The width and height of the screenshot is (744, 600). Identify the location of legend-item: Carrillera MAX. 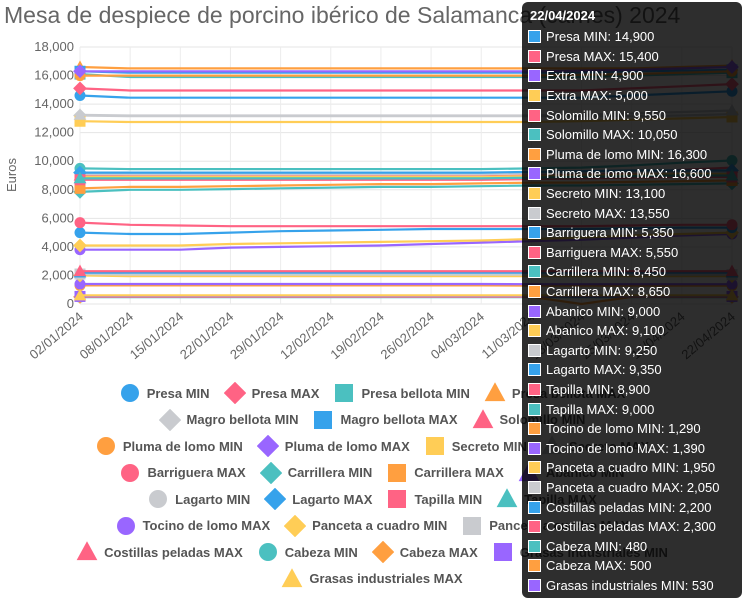
(445, 473).